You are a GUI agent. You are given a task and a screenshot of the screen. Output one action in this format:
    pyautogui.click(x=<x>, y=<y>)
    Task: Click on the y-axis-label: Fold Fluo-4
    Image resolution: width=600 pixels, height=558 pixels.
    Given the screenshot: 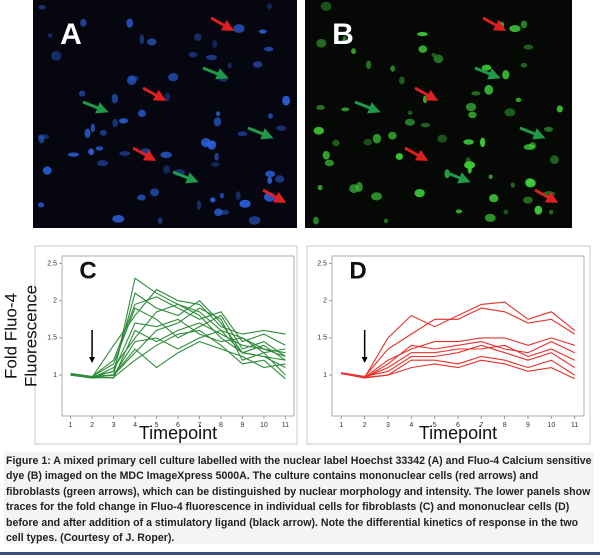 What is the action you would take?
    pyautogui.click(x=10, y=336)
    